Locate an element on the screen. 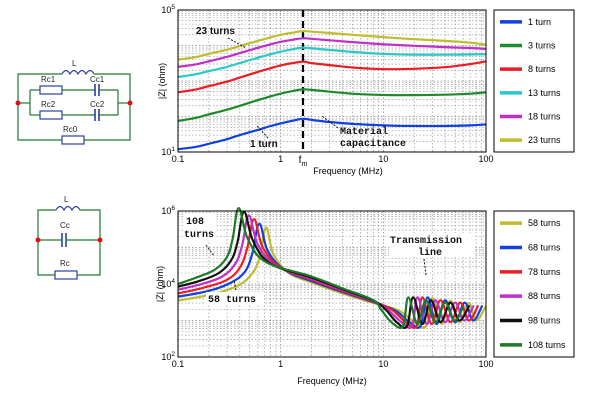  circuit1-rc2-resistor is located at coordinates (51, 115).